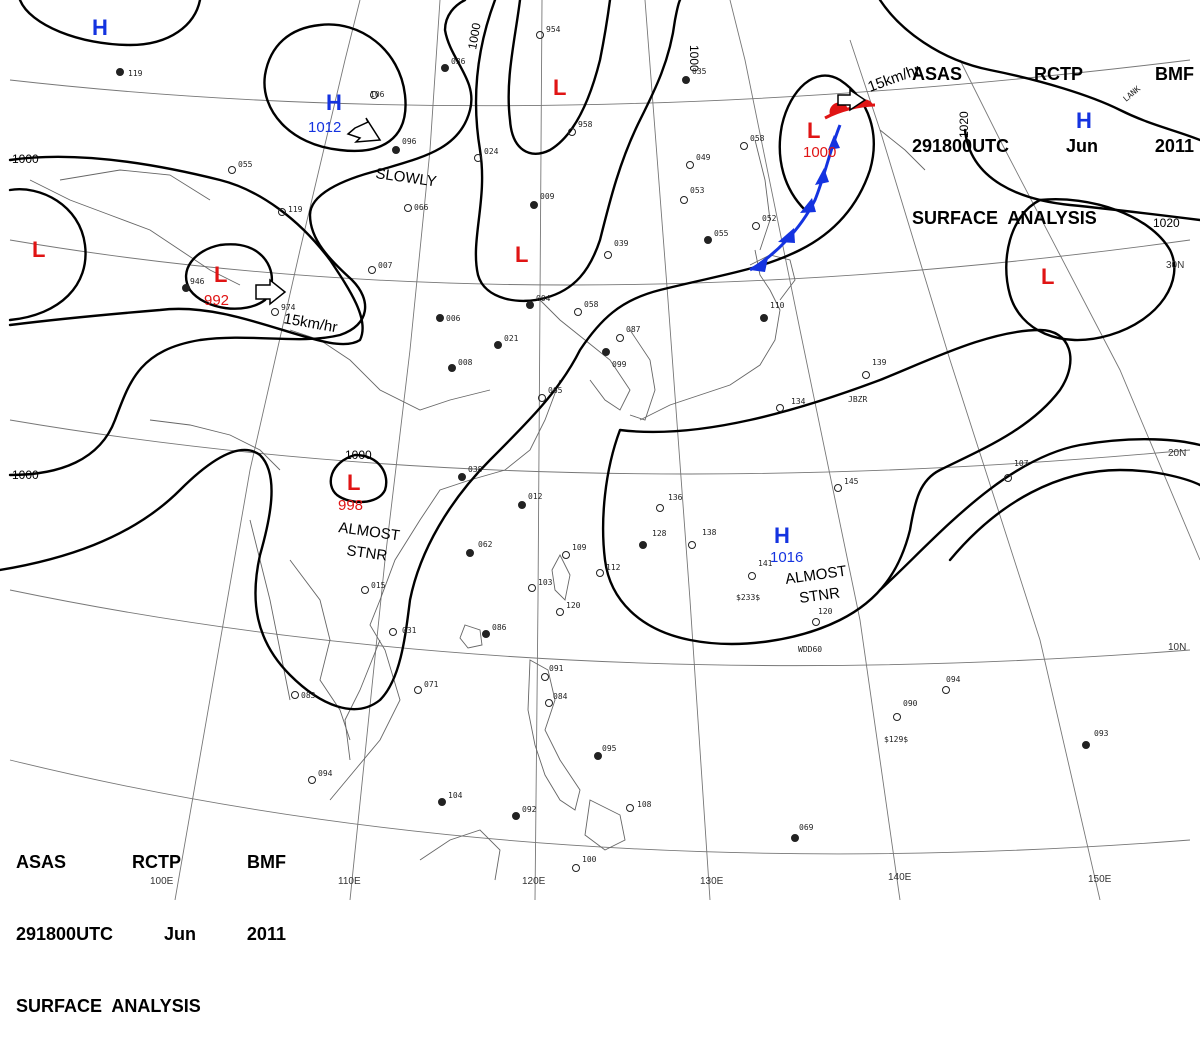 This screenshot has height=1042, width=1200. I want to click on isobar-east-closed, so click(1090, 270).